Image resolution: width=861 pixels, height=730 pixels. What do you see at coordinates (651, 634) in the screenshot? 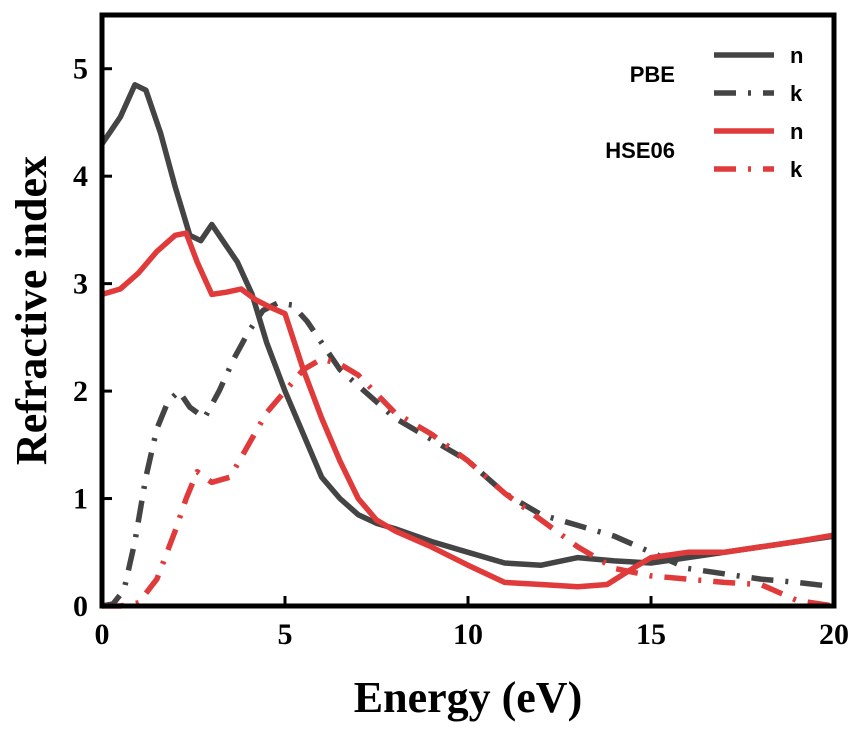
I see `x-tick-label: 15` at bounding box center [651, 634].